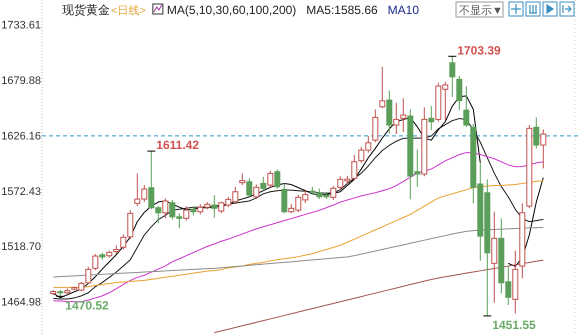 This screenshot has width=578, height=334. Describe the element at coordinates (231, 10) in the screenshot. I see `annotation: MA(5,10,30,60,100,200)` at that location.